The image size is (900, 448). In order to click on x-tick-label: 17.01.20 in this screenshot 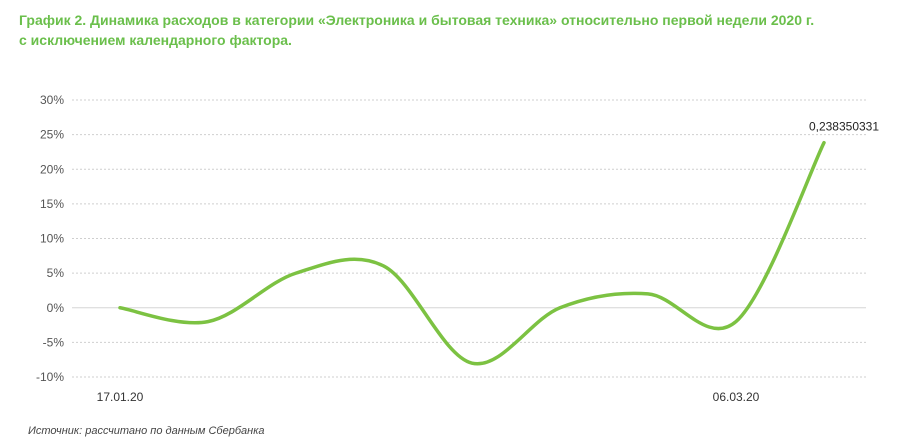, I will do `click(120, 397)`.